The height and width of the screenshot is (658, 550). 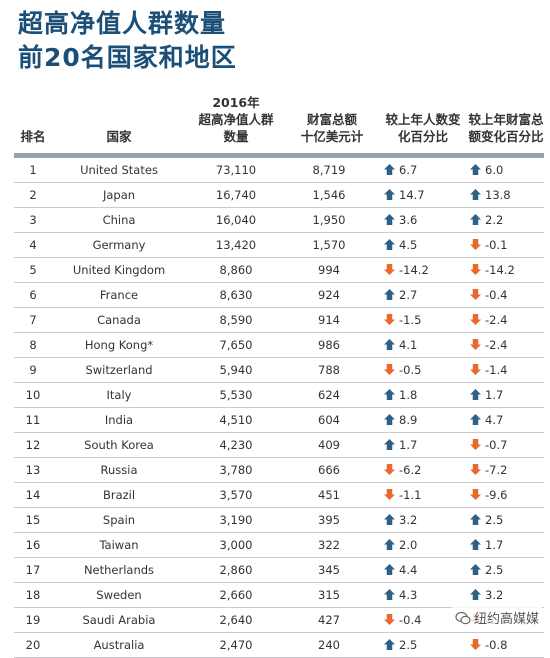 What do you see at coordinates (33, 345) in the screenshot?
I see `rank-cell: 8` at bounding box center [33, 345].